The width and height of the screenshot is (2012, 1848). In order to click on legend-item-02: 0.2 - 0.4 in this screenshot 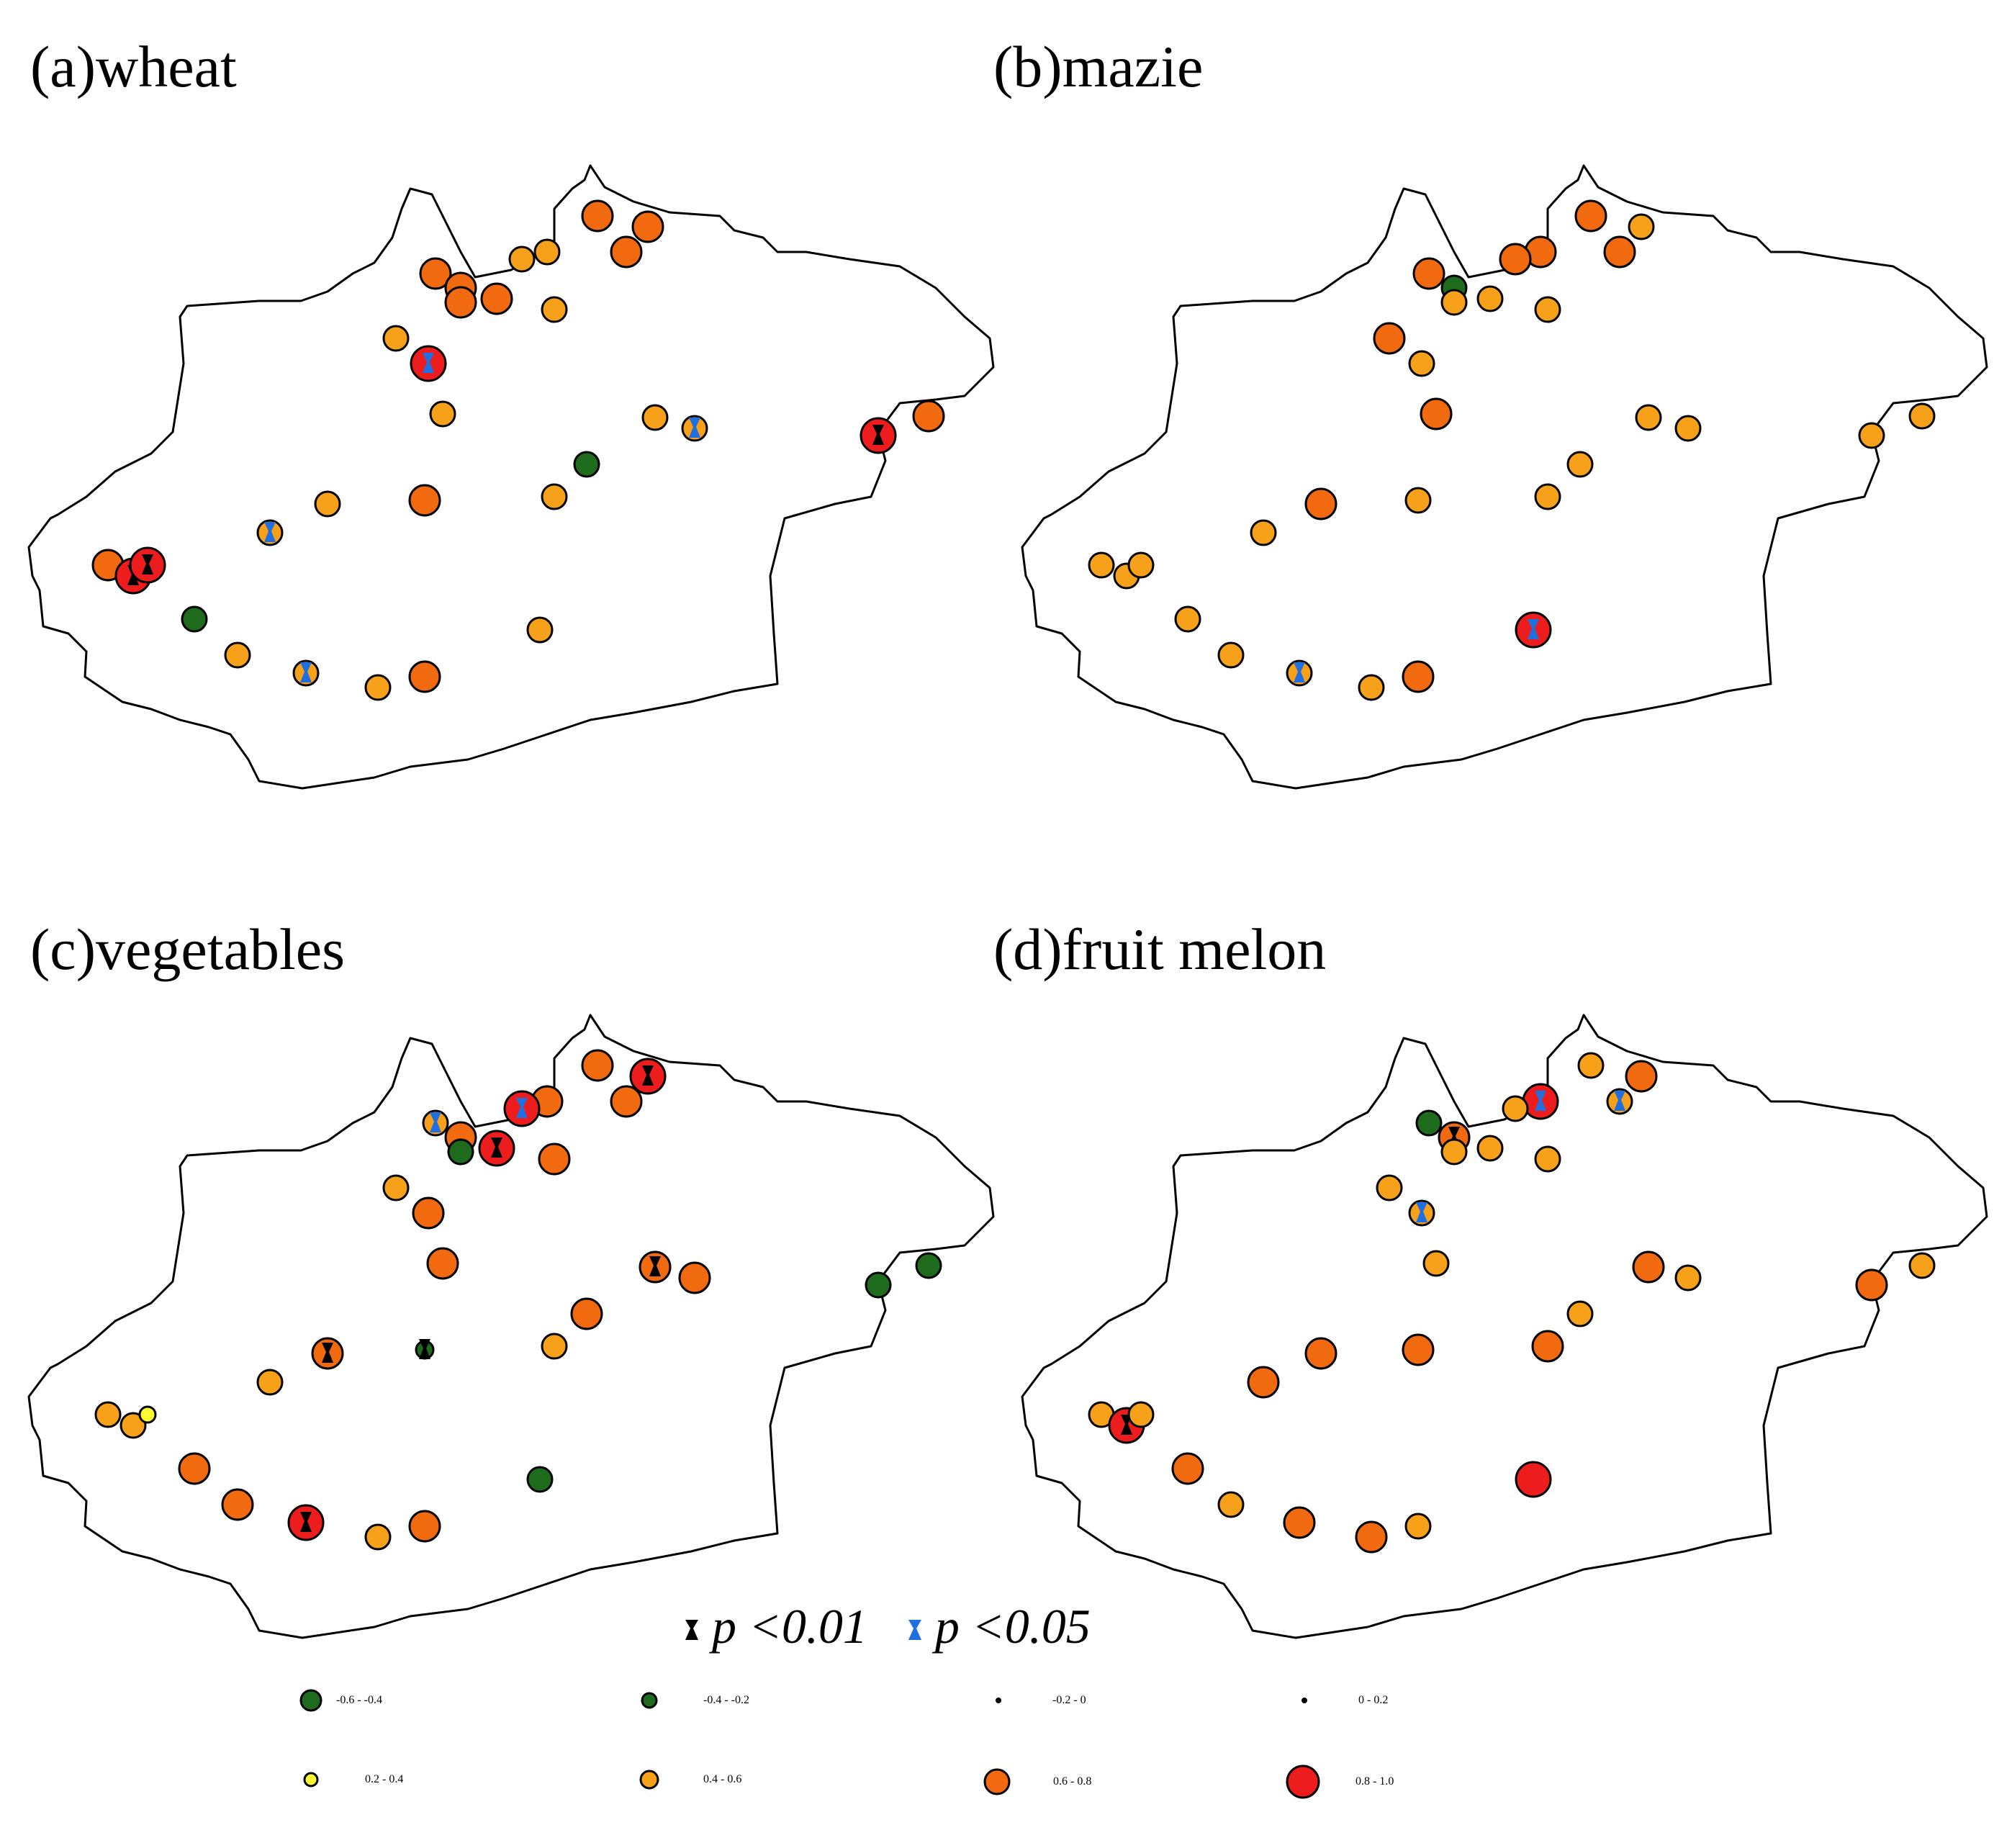, I will do `click(351, 1779)`.